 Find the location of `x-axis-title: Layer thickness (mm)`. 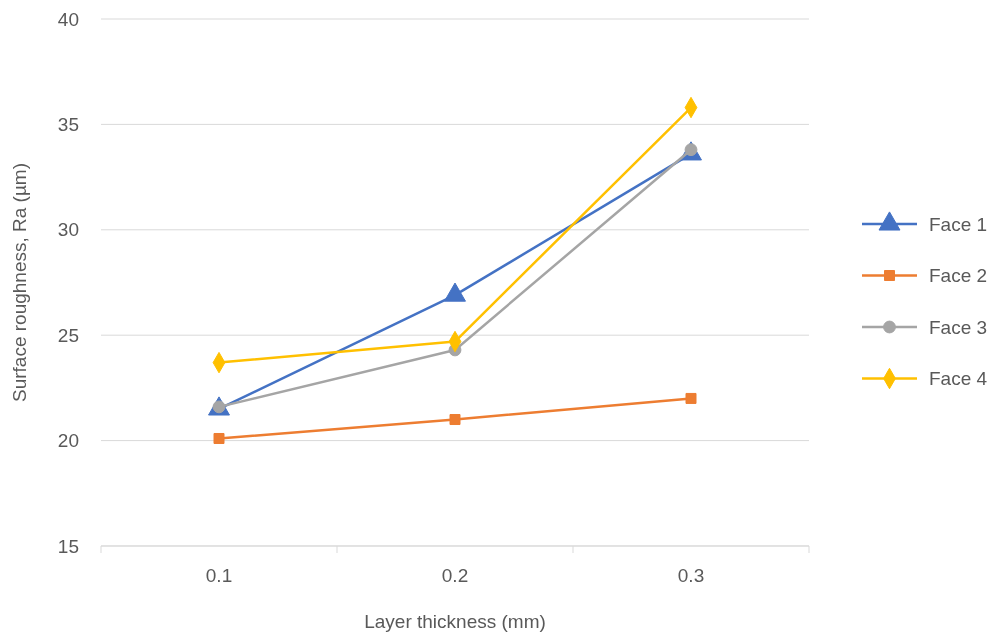

x-axis-title: Layer thickness (mm) is located at coordinates (455, 621).